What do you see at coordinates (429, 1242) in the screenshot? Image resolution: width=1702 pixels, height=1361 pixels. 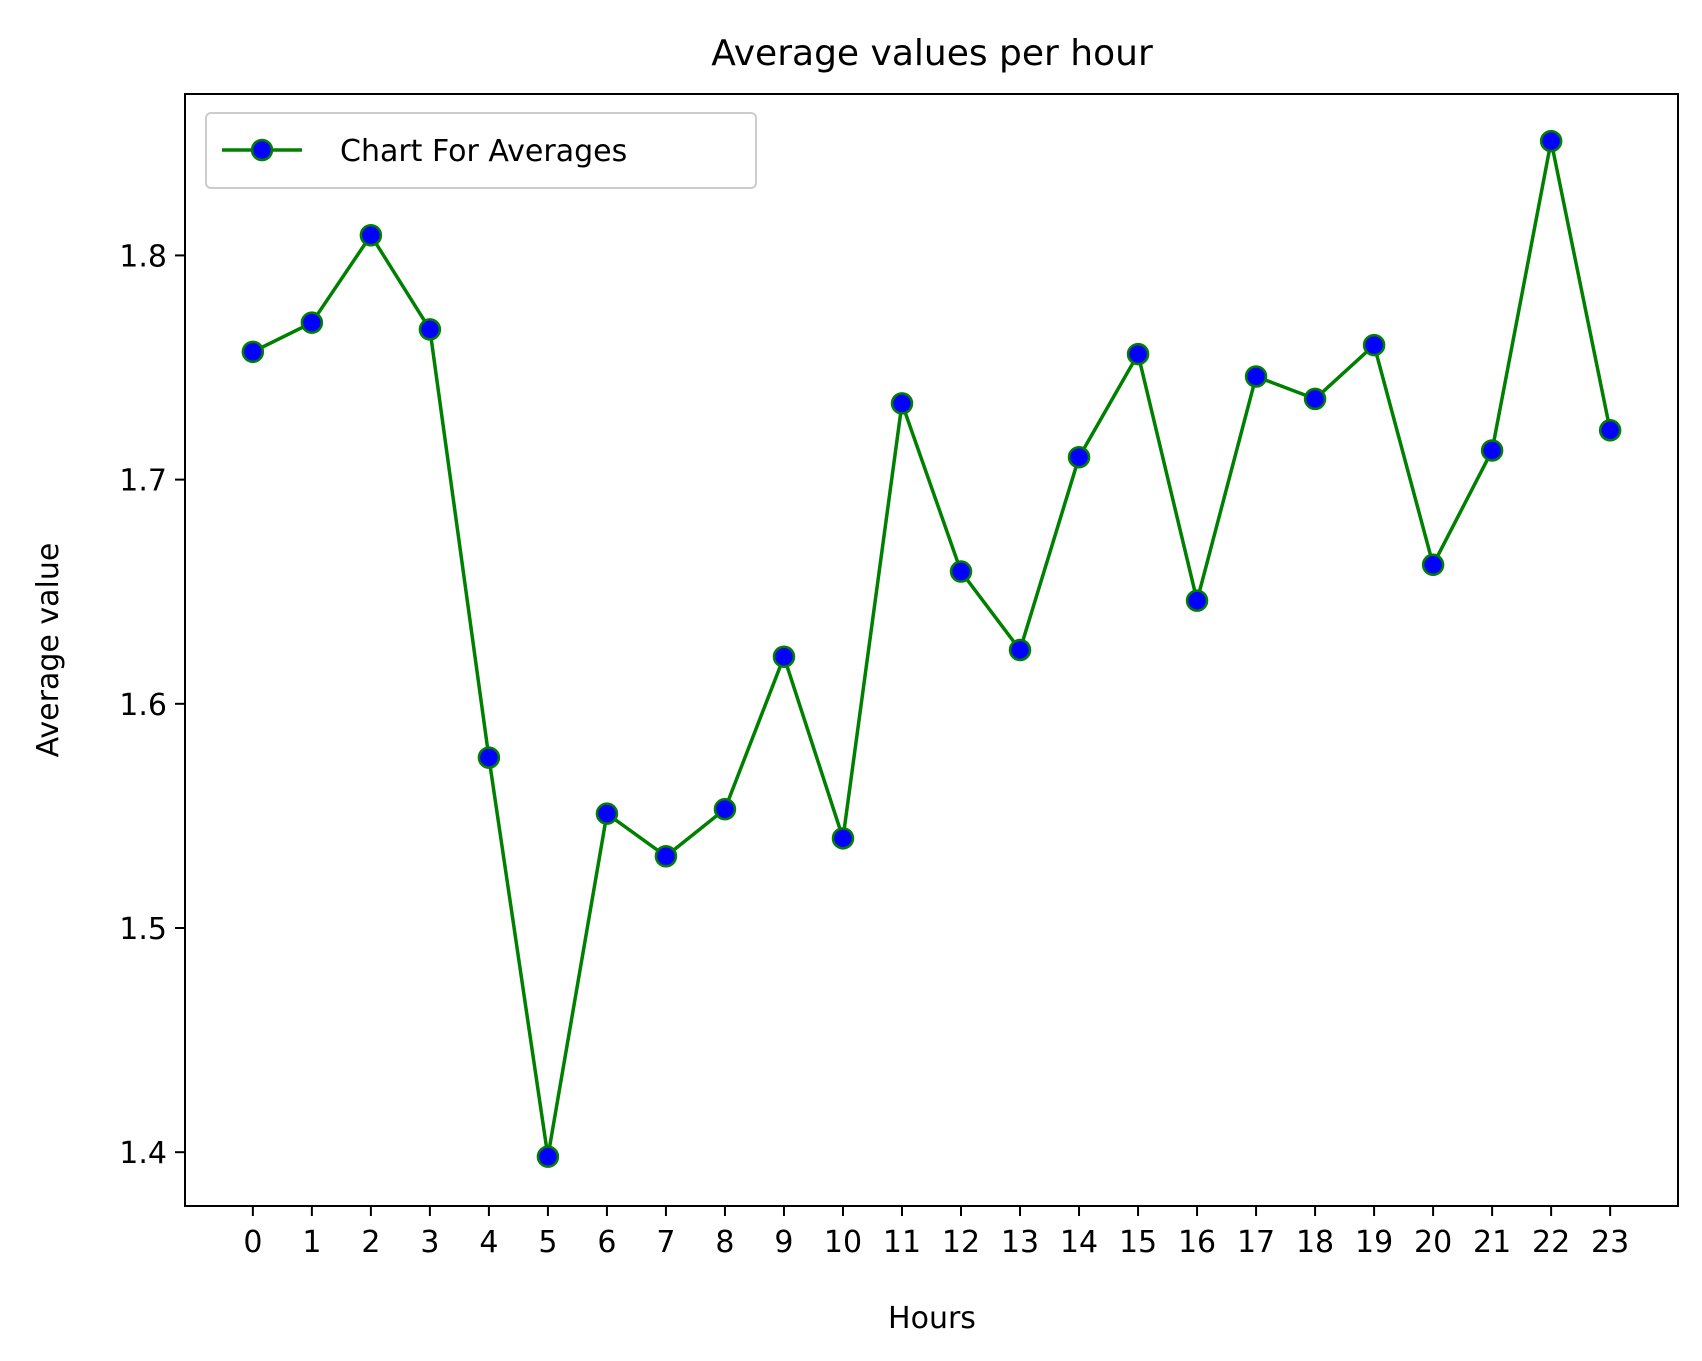 I see `x-tick-label: 3` at bounding box center [429, 1242].